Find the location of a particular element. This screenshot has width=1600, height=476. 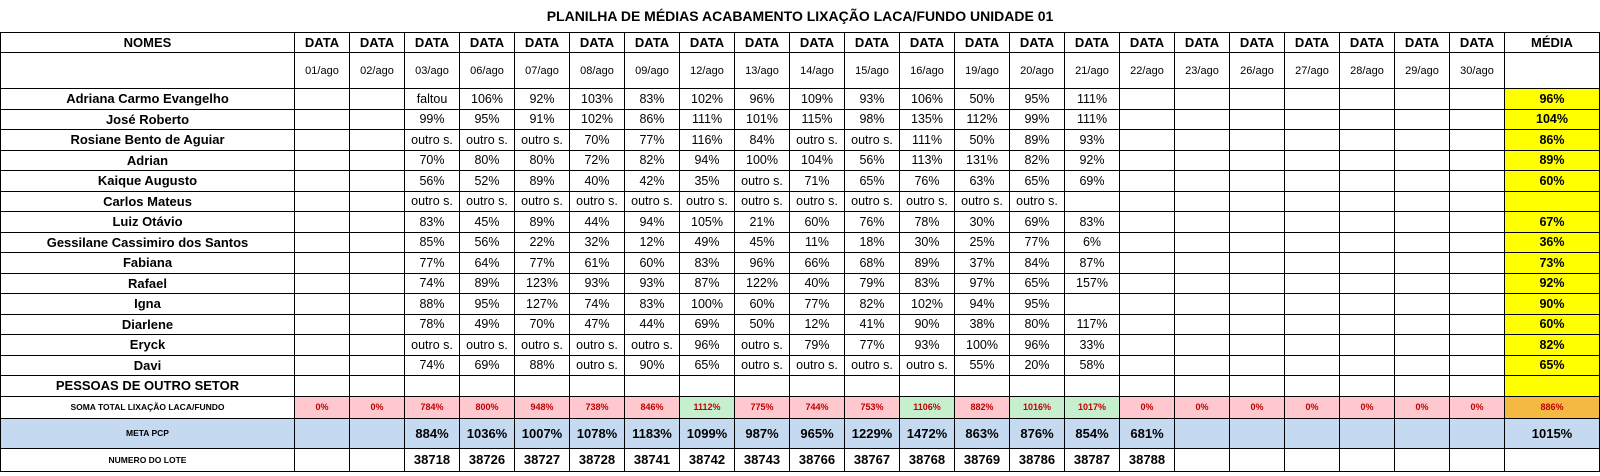

employee-name-cell: PESSOAS DE OUTRO SETOR is located at coordinates (147, 386).